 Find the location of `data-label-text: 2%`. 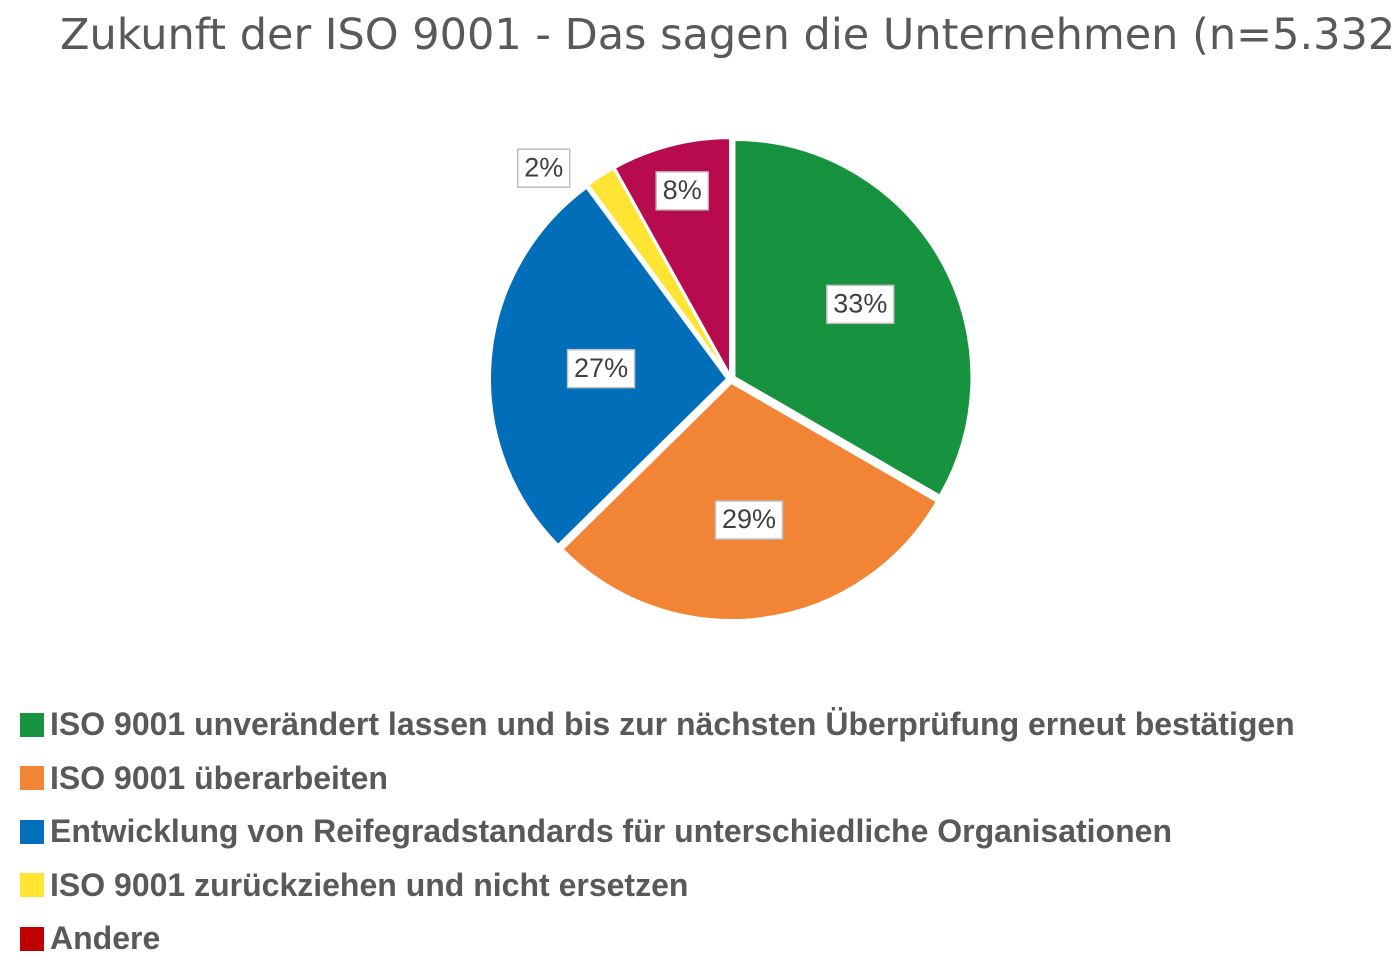

data-label-text: 2% is located at coordinates (543, 167).